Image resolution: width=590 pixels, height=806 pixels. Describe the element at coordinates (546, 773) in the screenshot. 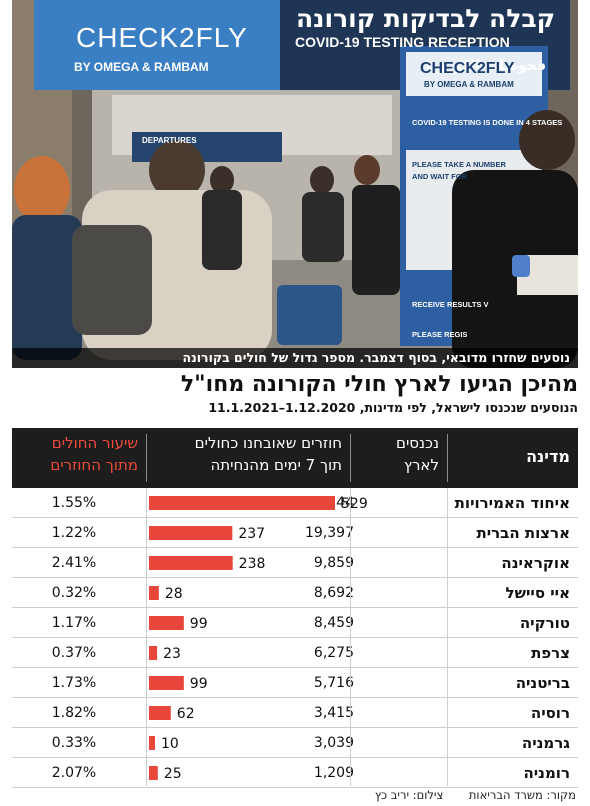

I see `cell-country: רומניה` at that location.